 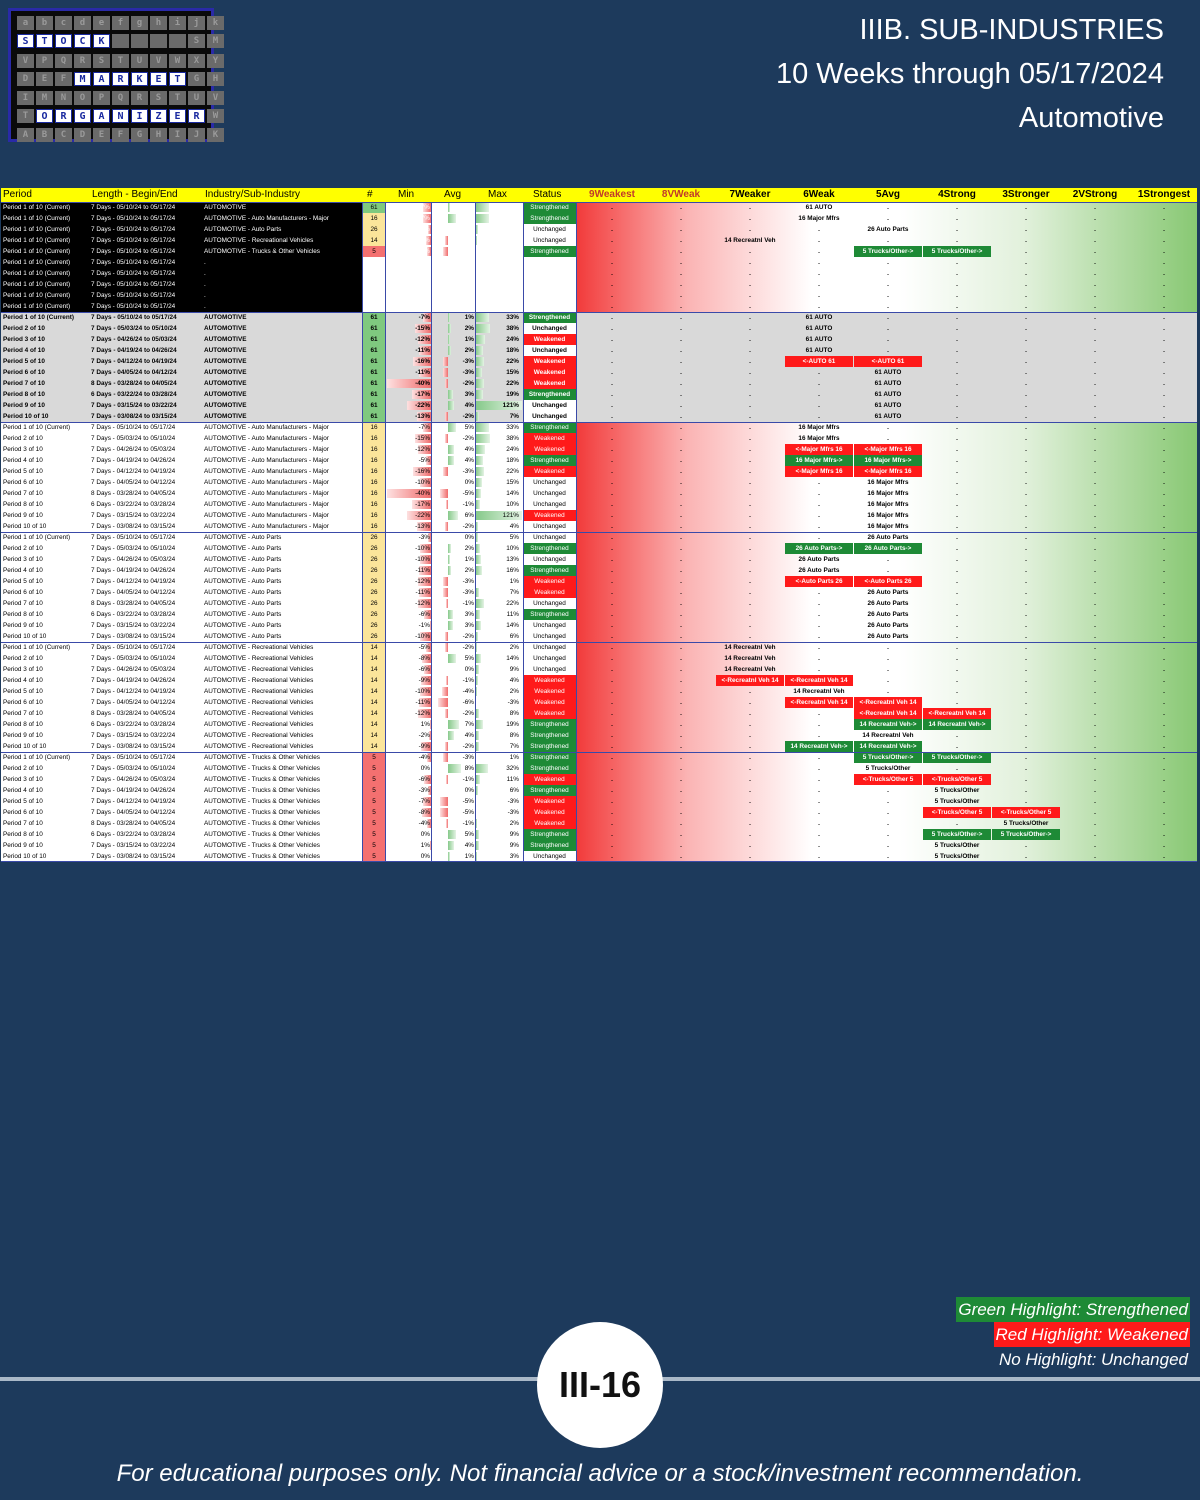 What do you see at coordinates (374, 383) in the screenshot?
I see `cell-count: 61` at bounding box center [374, 383].